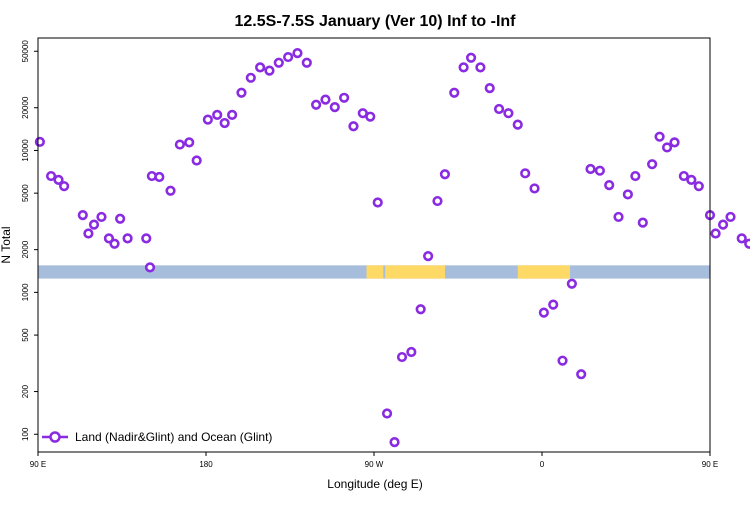  What do you see at coordinates (173, 437) in the screenshot?
I see `legend-label: Land (Nadir&Glint) and Ocean (Glint)` at bounding box center [173, 437].